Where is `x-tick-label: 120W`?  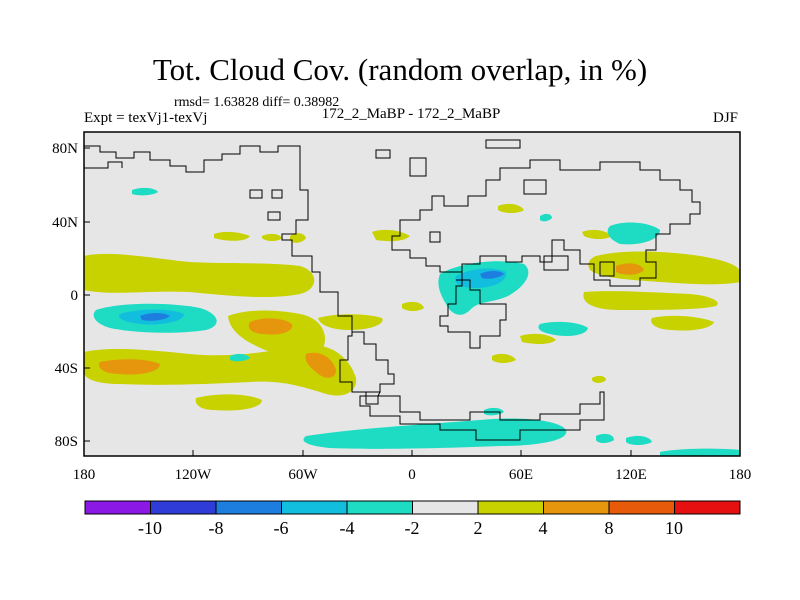 x-tick-label: 120W is located at coordinates (194, 475).